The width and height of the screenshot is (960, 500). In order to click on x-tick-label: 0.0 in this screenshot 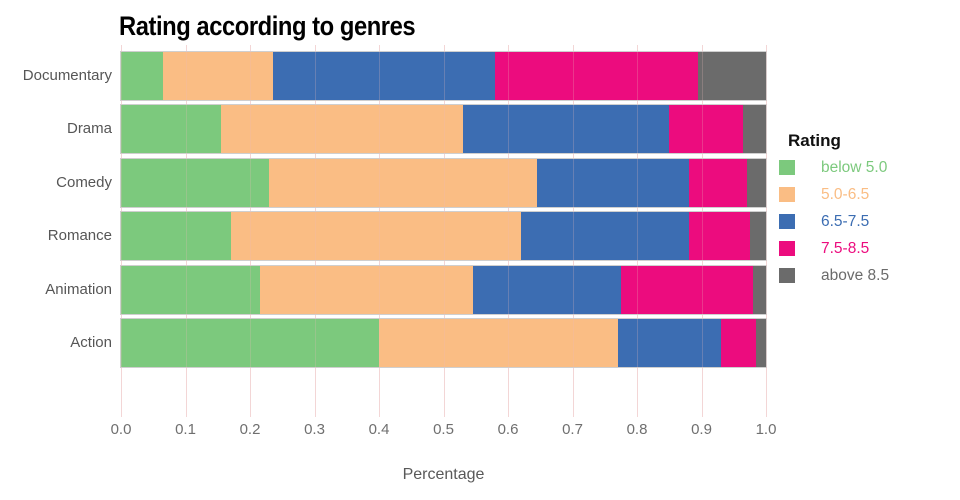, I will do `click(121, 429)`.